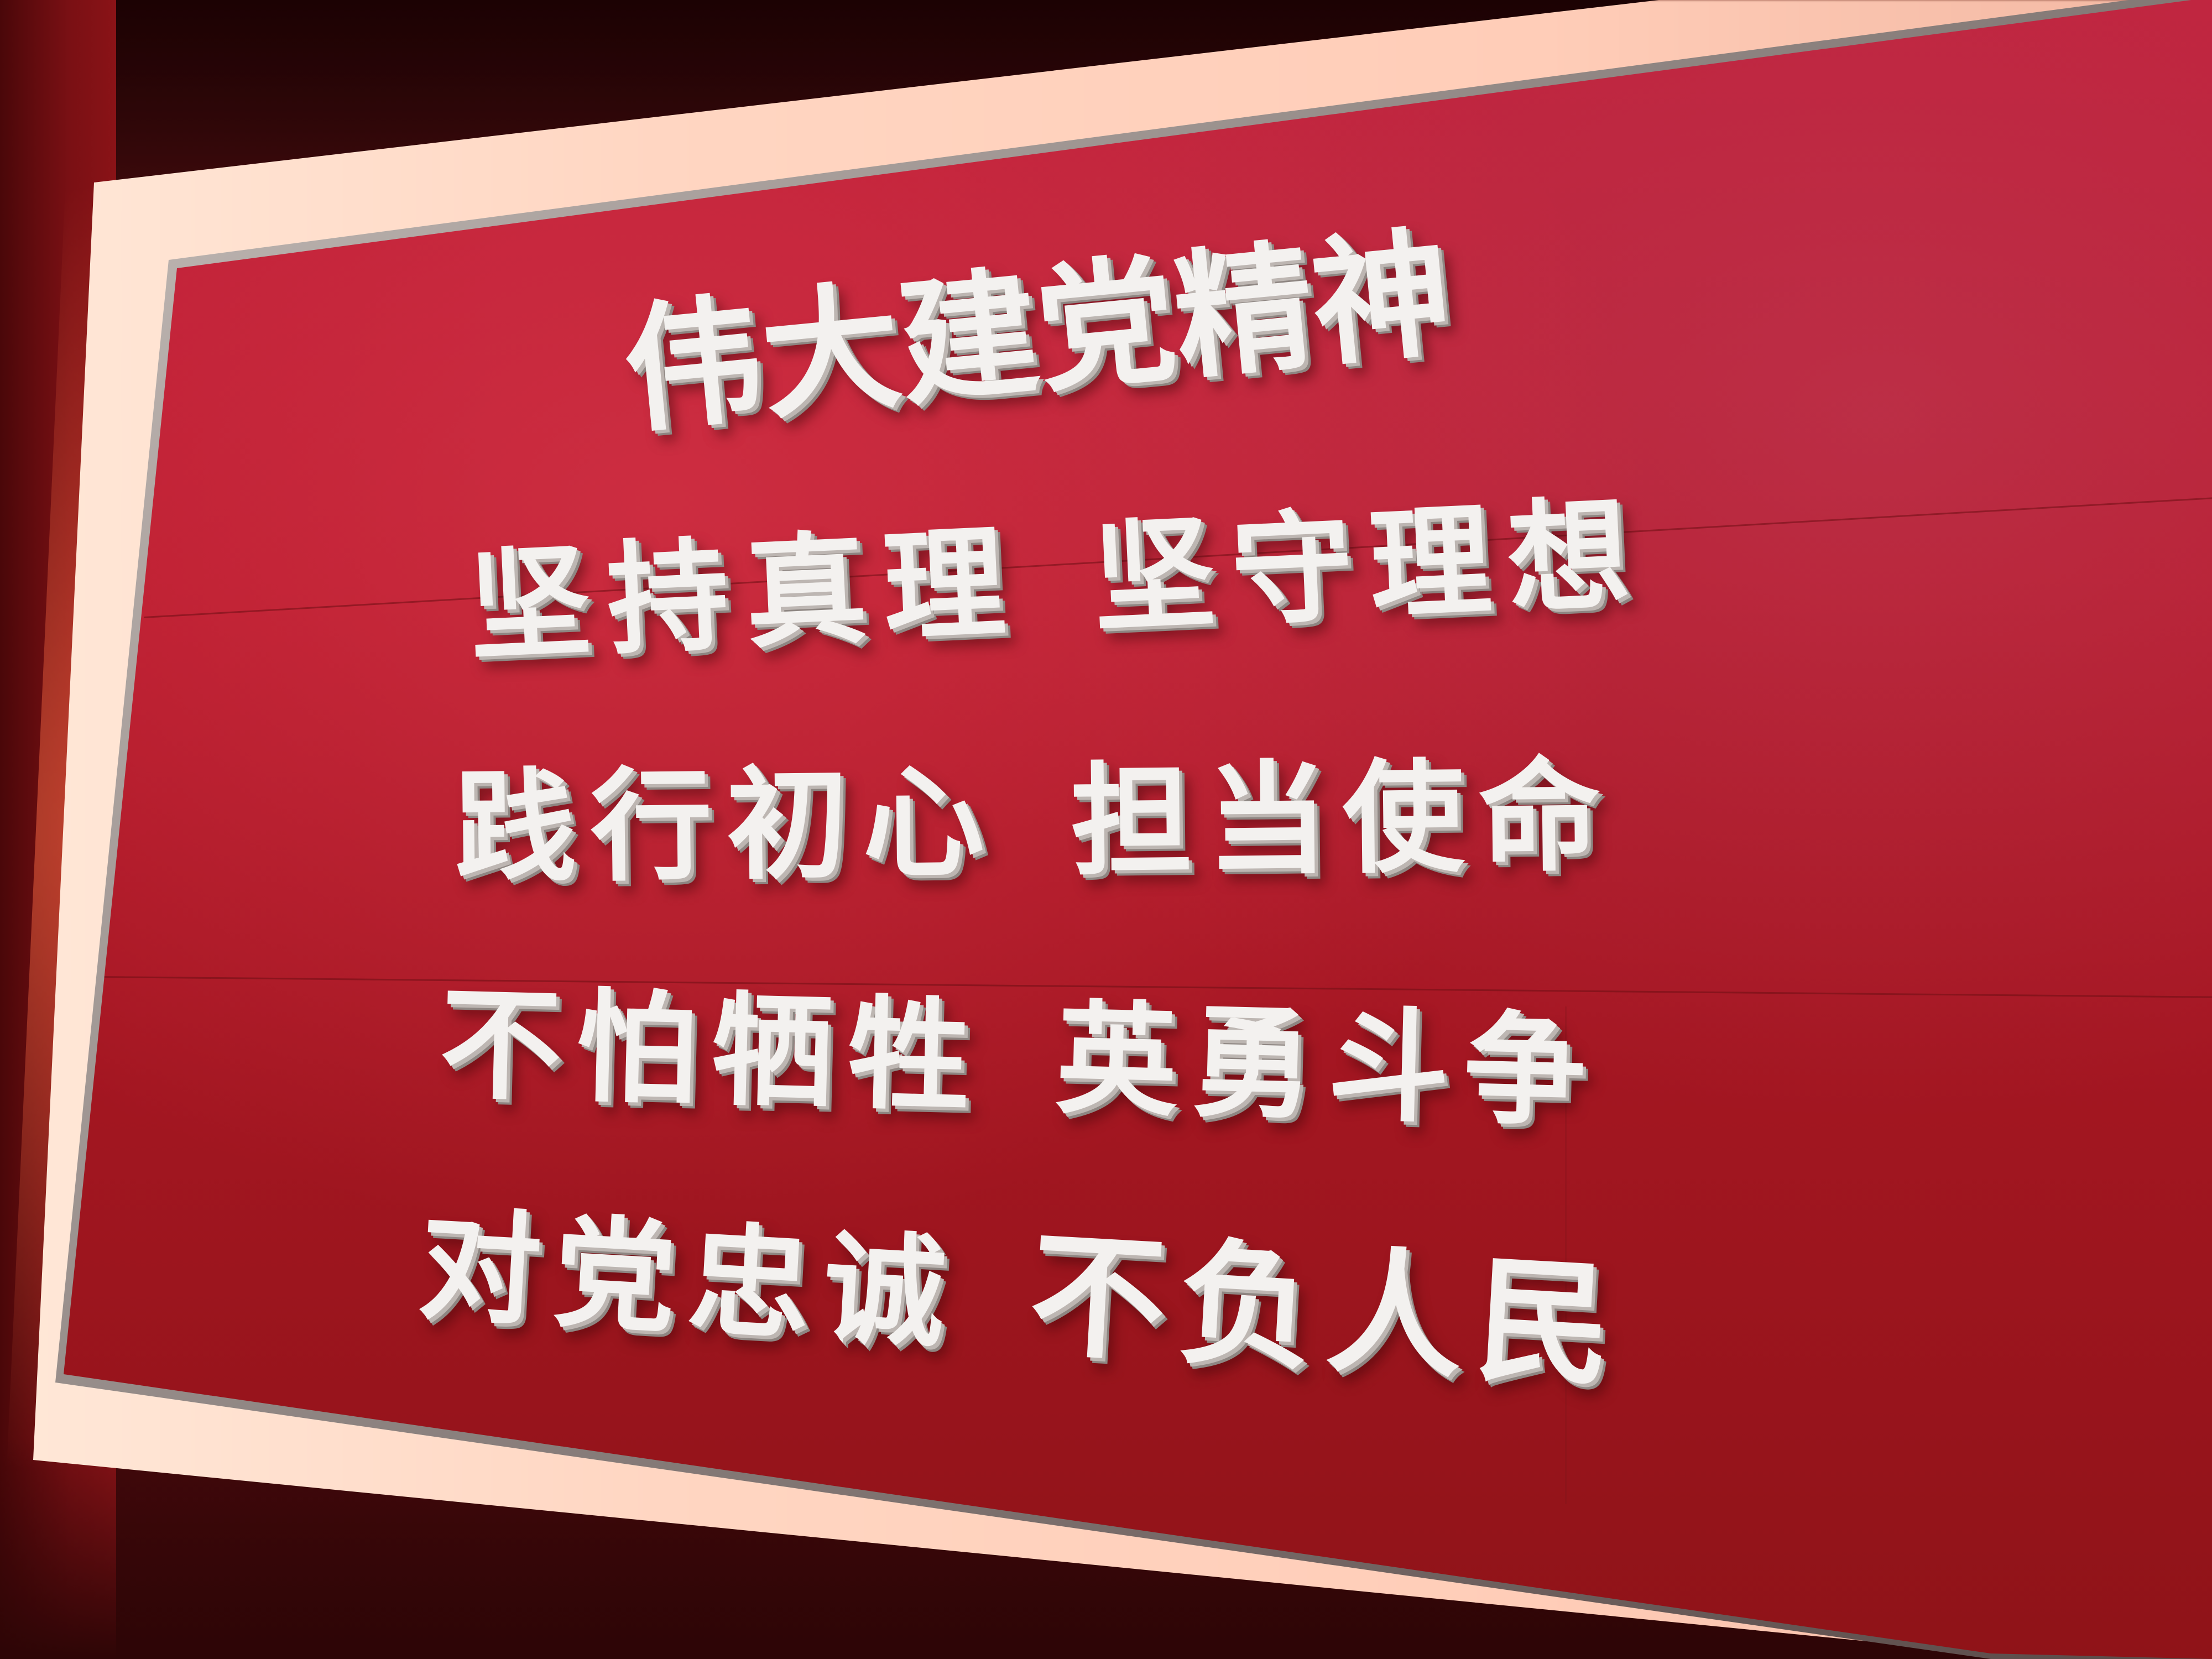 The height and width of the screenshot is (1659, 2212). What do you see at coordinates (746, 595) in the screenshot?
I see `slogan-left: 坚持真理` at bounding box center [746, 595].